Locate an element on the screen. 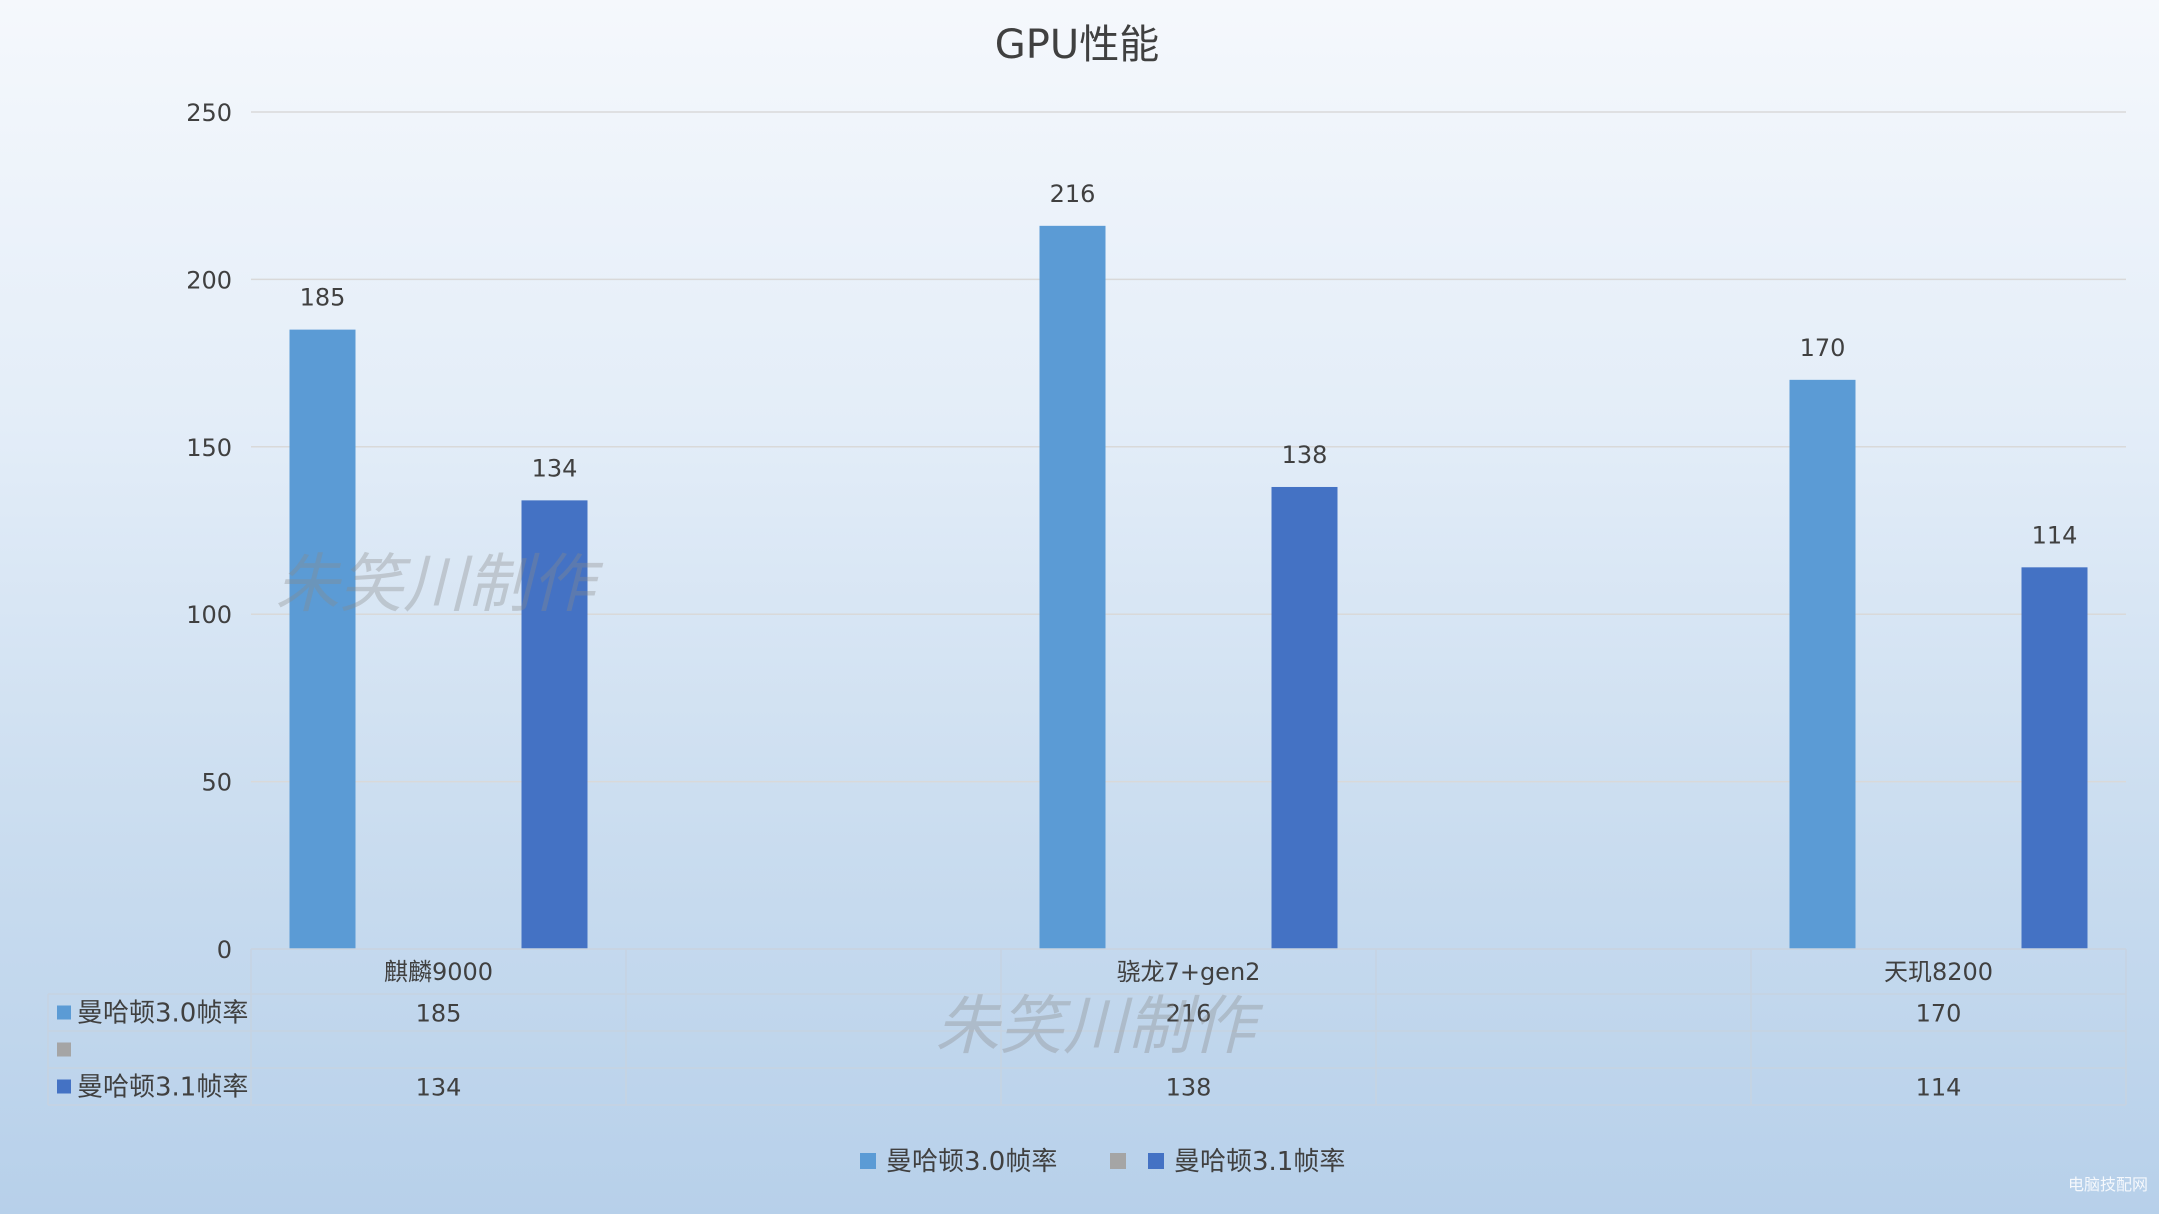 The width and height of the screenshot is (2159, 1218). y-tick-label: 150 is located at coordinates (209, 448).